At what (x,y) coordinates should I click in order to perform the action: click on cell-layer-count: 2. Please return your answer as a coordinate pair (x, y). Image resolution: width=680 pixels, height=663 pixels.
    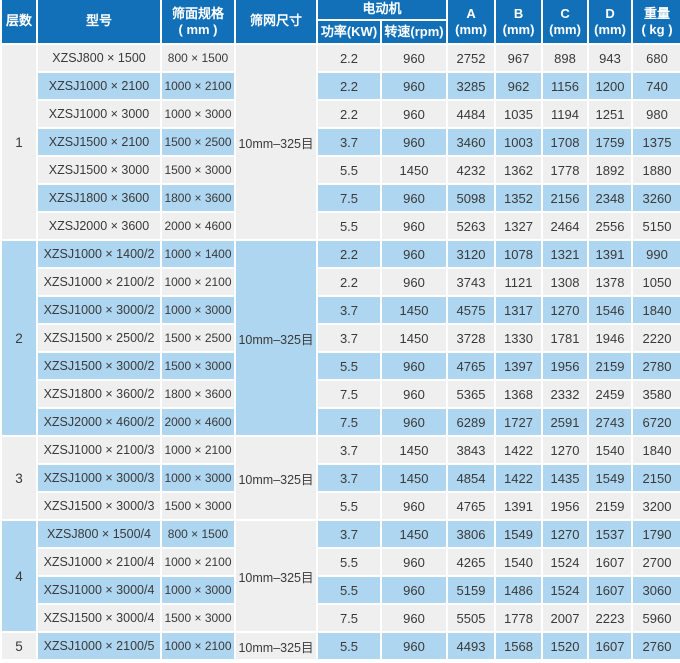
    Looking at the image, I should click on (19, 338).